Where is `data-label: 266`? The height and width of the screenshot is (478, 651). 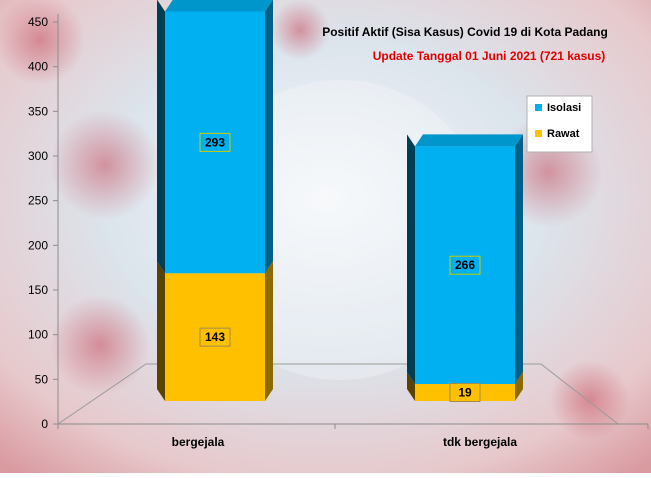
data-label: 266 is located at coordinates (465, 265).